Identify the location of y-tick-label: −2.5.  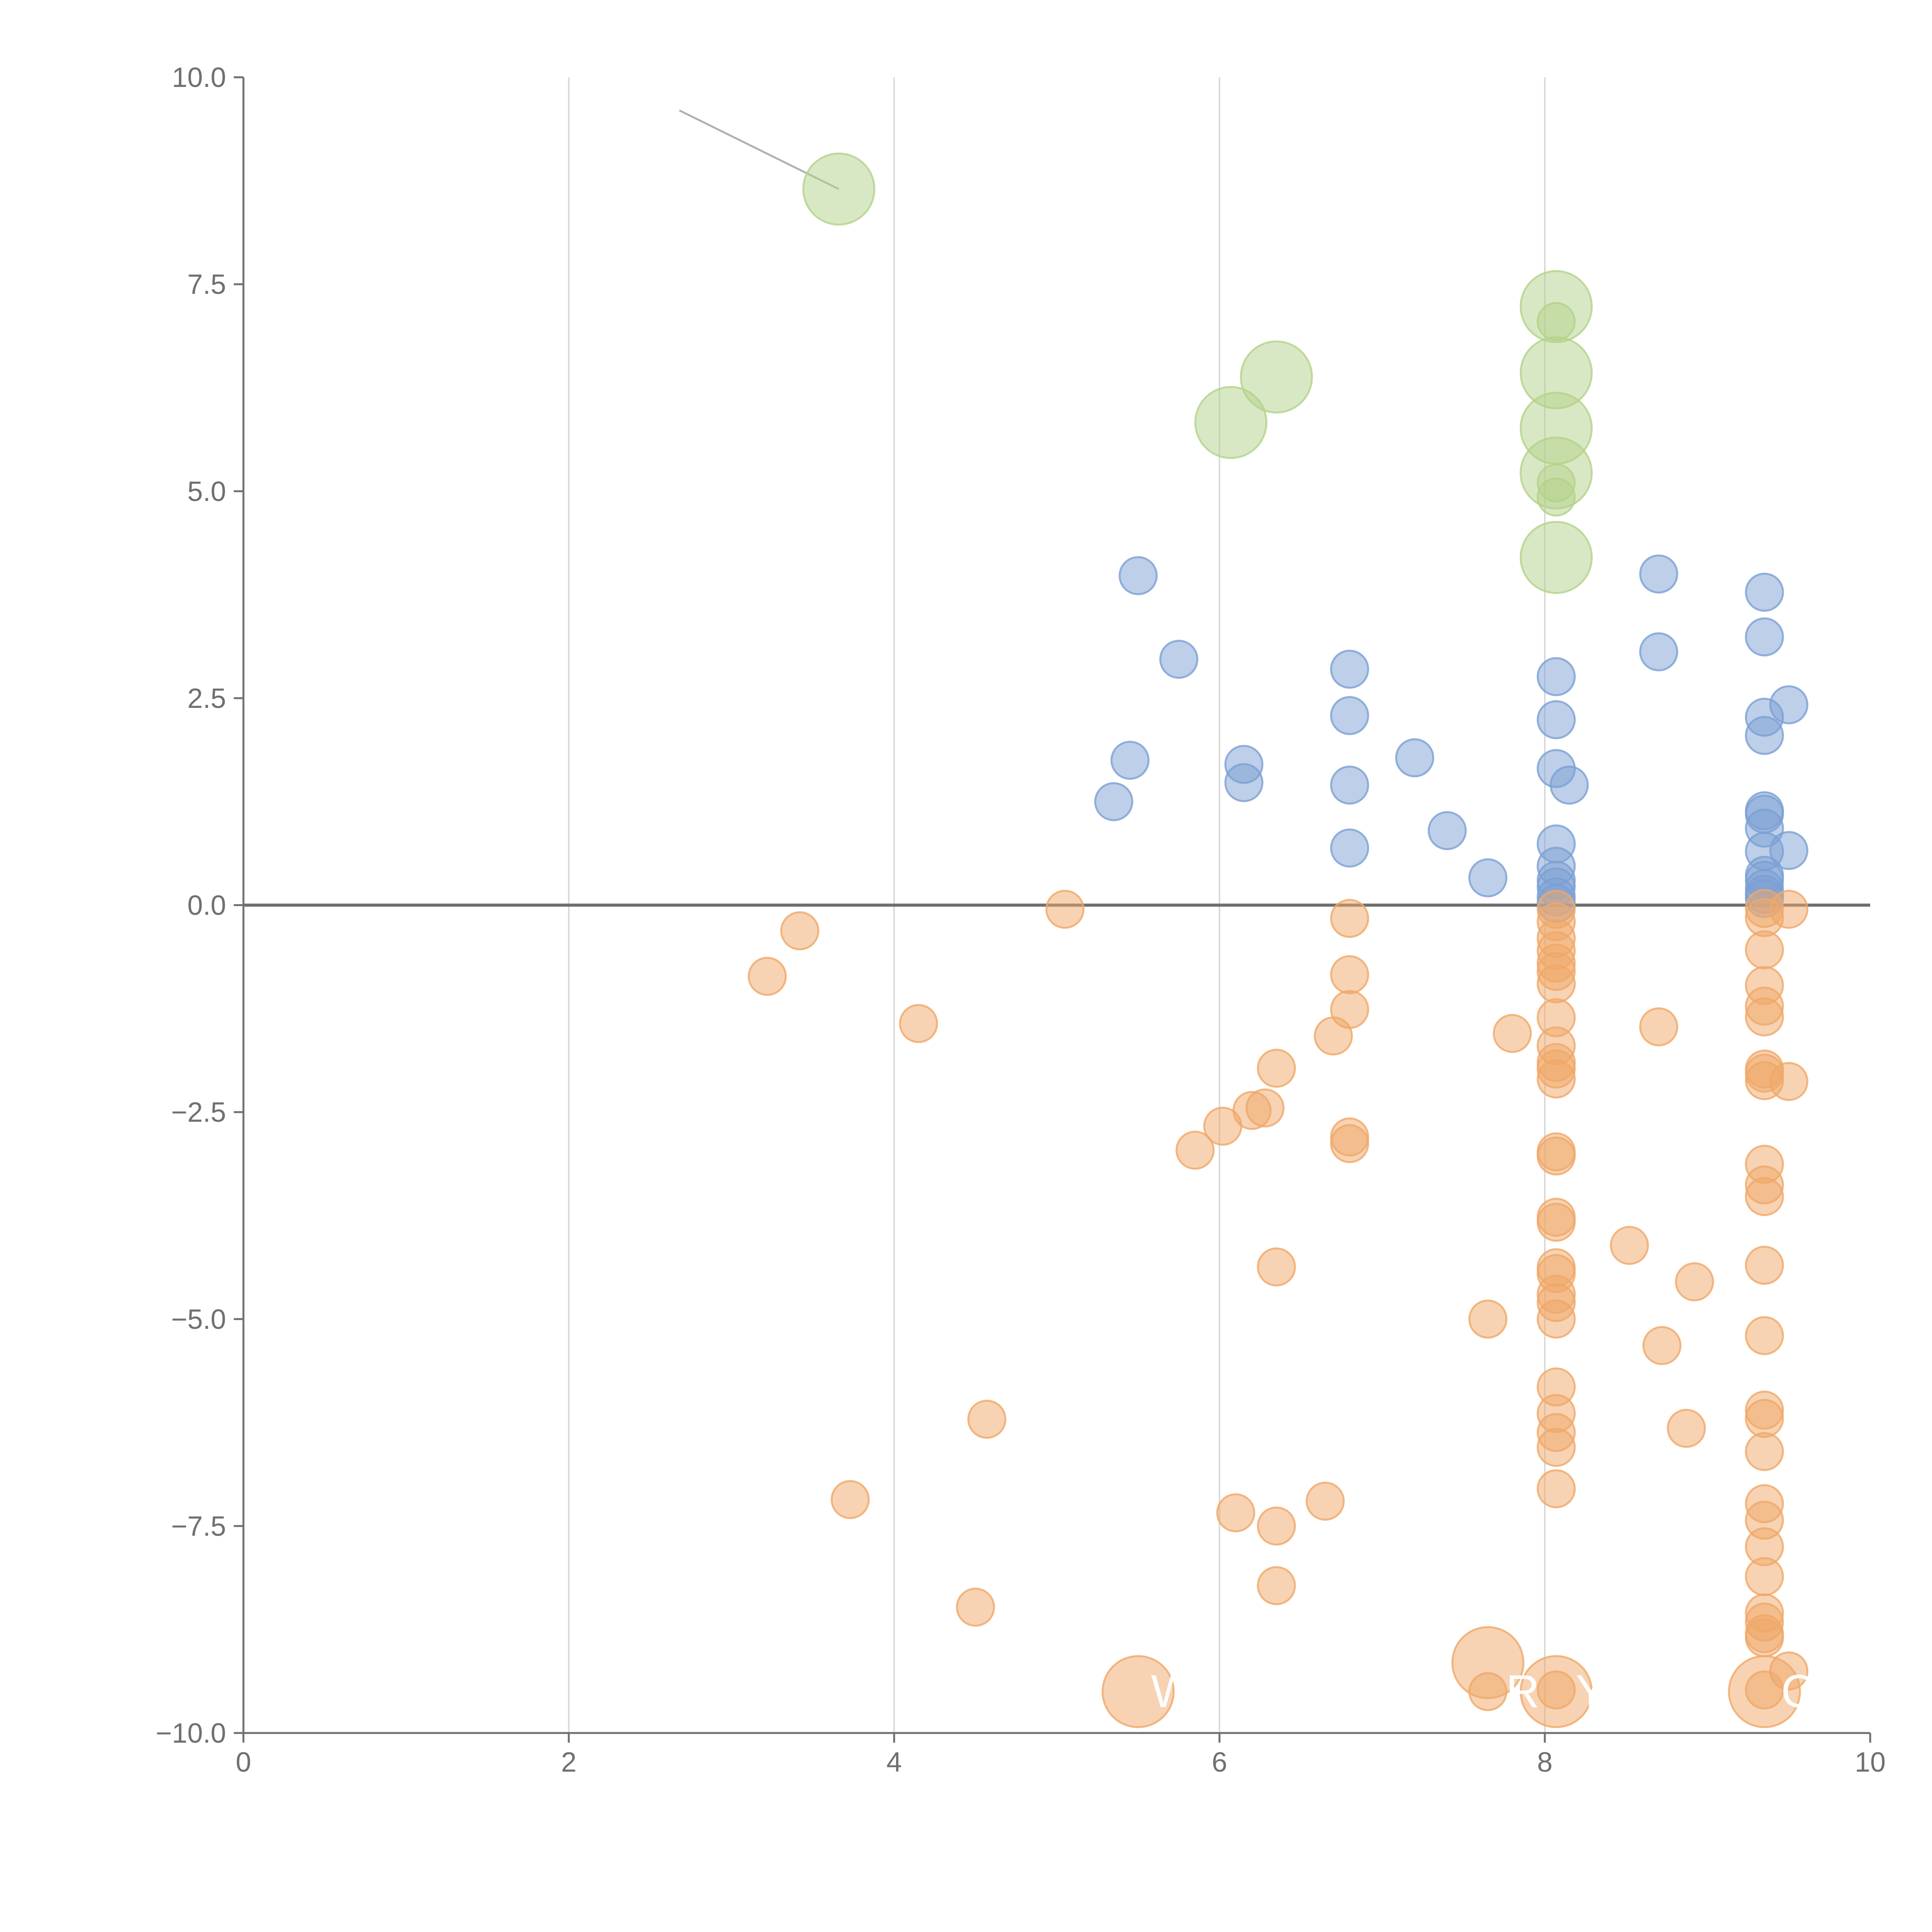
(198, 1113).